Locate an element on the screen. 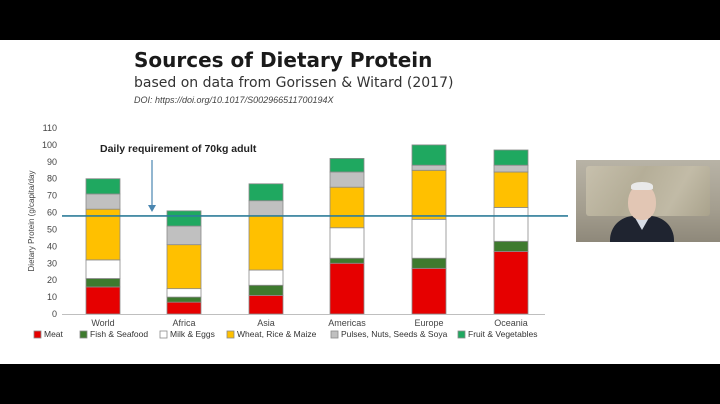  y-tick-label: 10 is located at coordinates (52, 297).